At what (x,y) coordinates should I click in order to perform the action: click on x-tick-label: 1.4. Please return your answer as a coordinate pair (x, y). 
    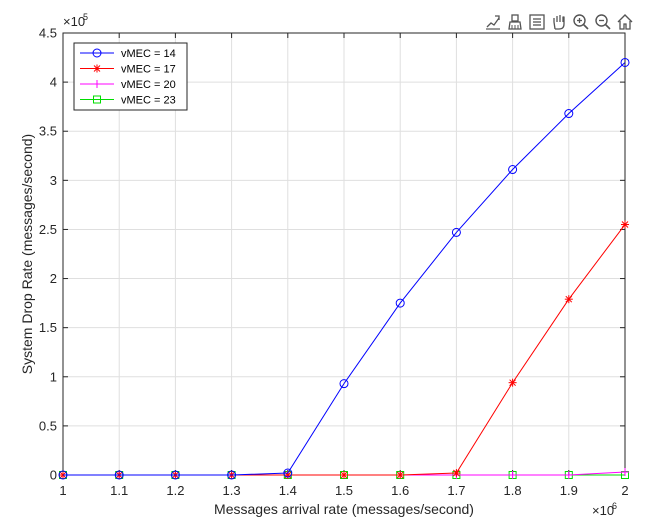
    Looking at the image, I should click on (288, 490).